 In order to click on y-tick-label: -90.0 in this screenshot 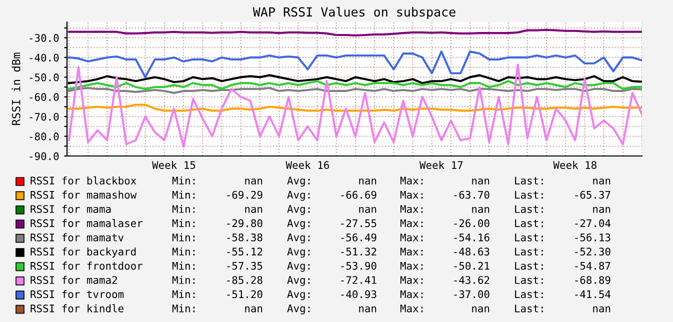, I will do `click(44, 156)`.